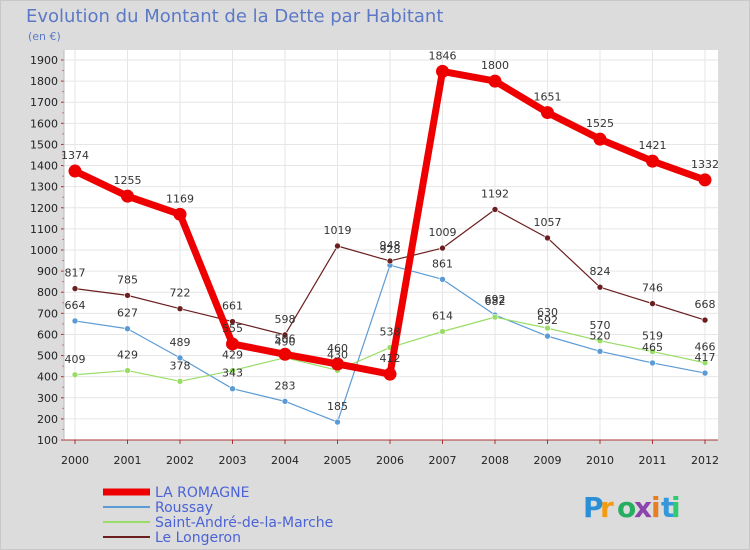 This screenshot has height=550, width=750. I want to click on x-tick-label: 2003, so click(233, 460).